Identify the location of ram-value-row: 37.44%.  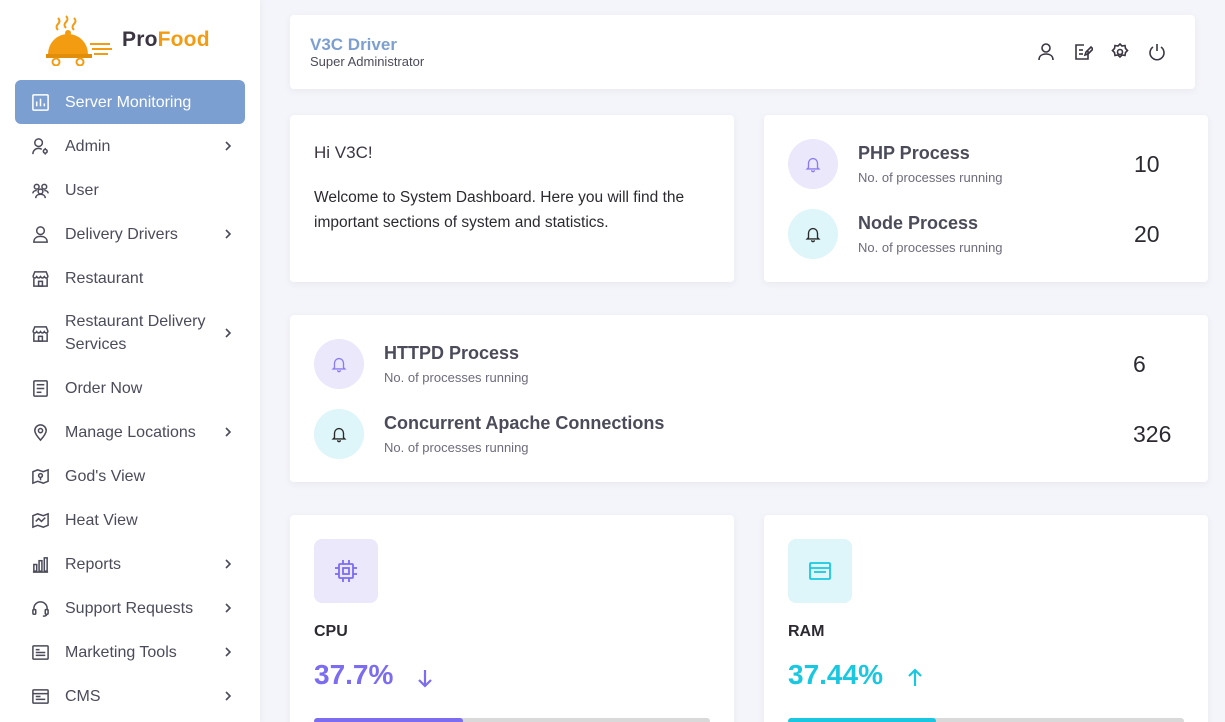
(856, 675).